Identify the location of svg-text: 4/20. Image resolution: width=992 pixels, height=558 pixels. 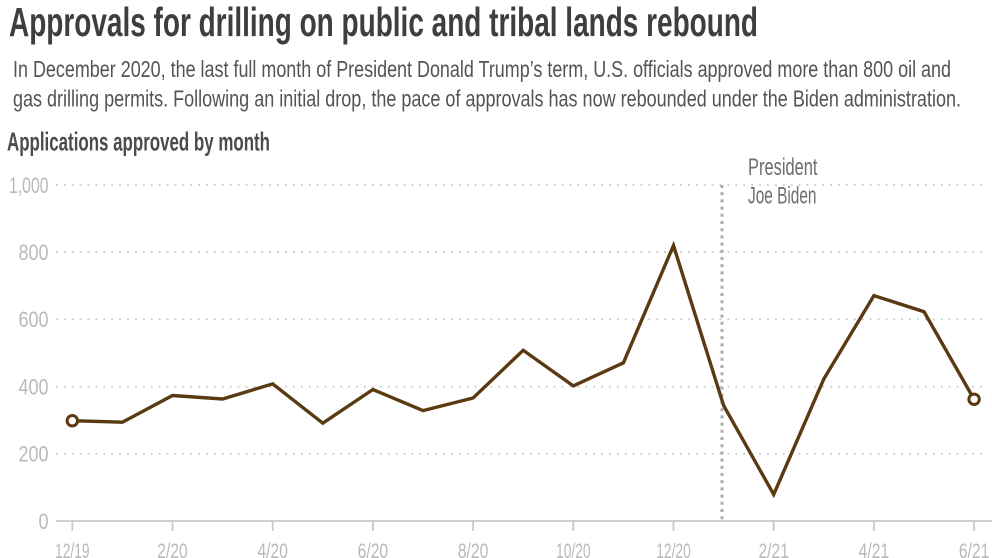
(272, 549).